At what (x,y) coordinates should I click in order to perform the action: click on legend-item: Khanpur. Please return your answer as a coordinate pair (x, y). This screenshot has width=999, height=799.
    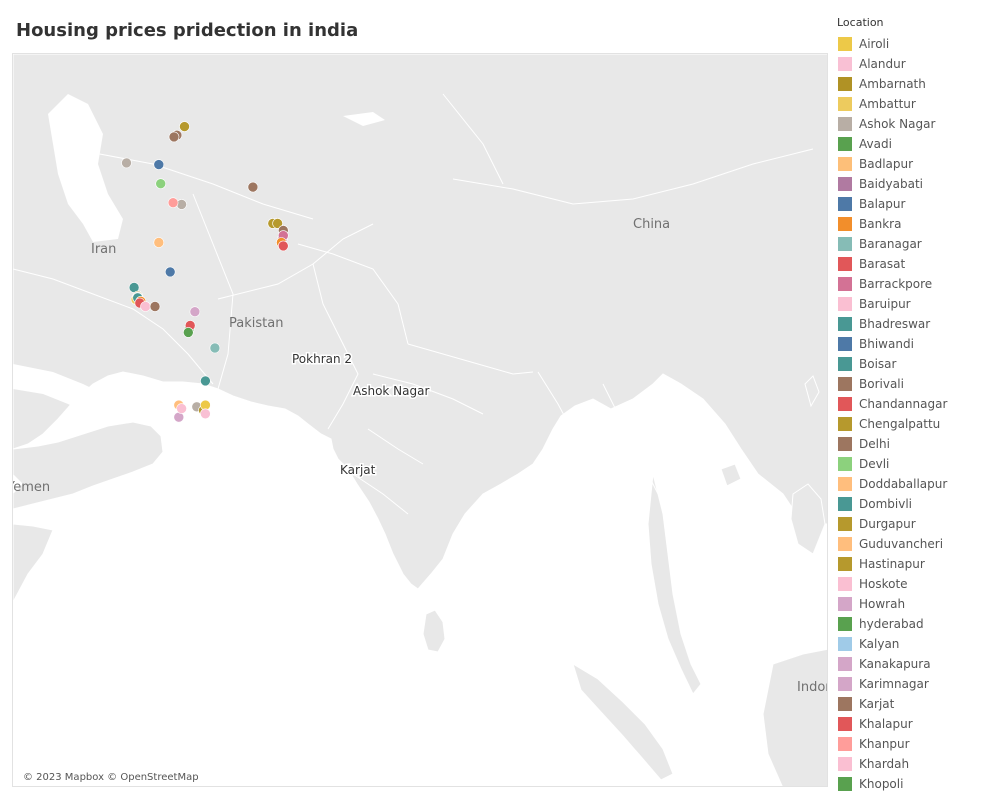
    Looking at the image, I should click on (918, 744).